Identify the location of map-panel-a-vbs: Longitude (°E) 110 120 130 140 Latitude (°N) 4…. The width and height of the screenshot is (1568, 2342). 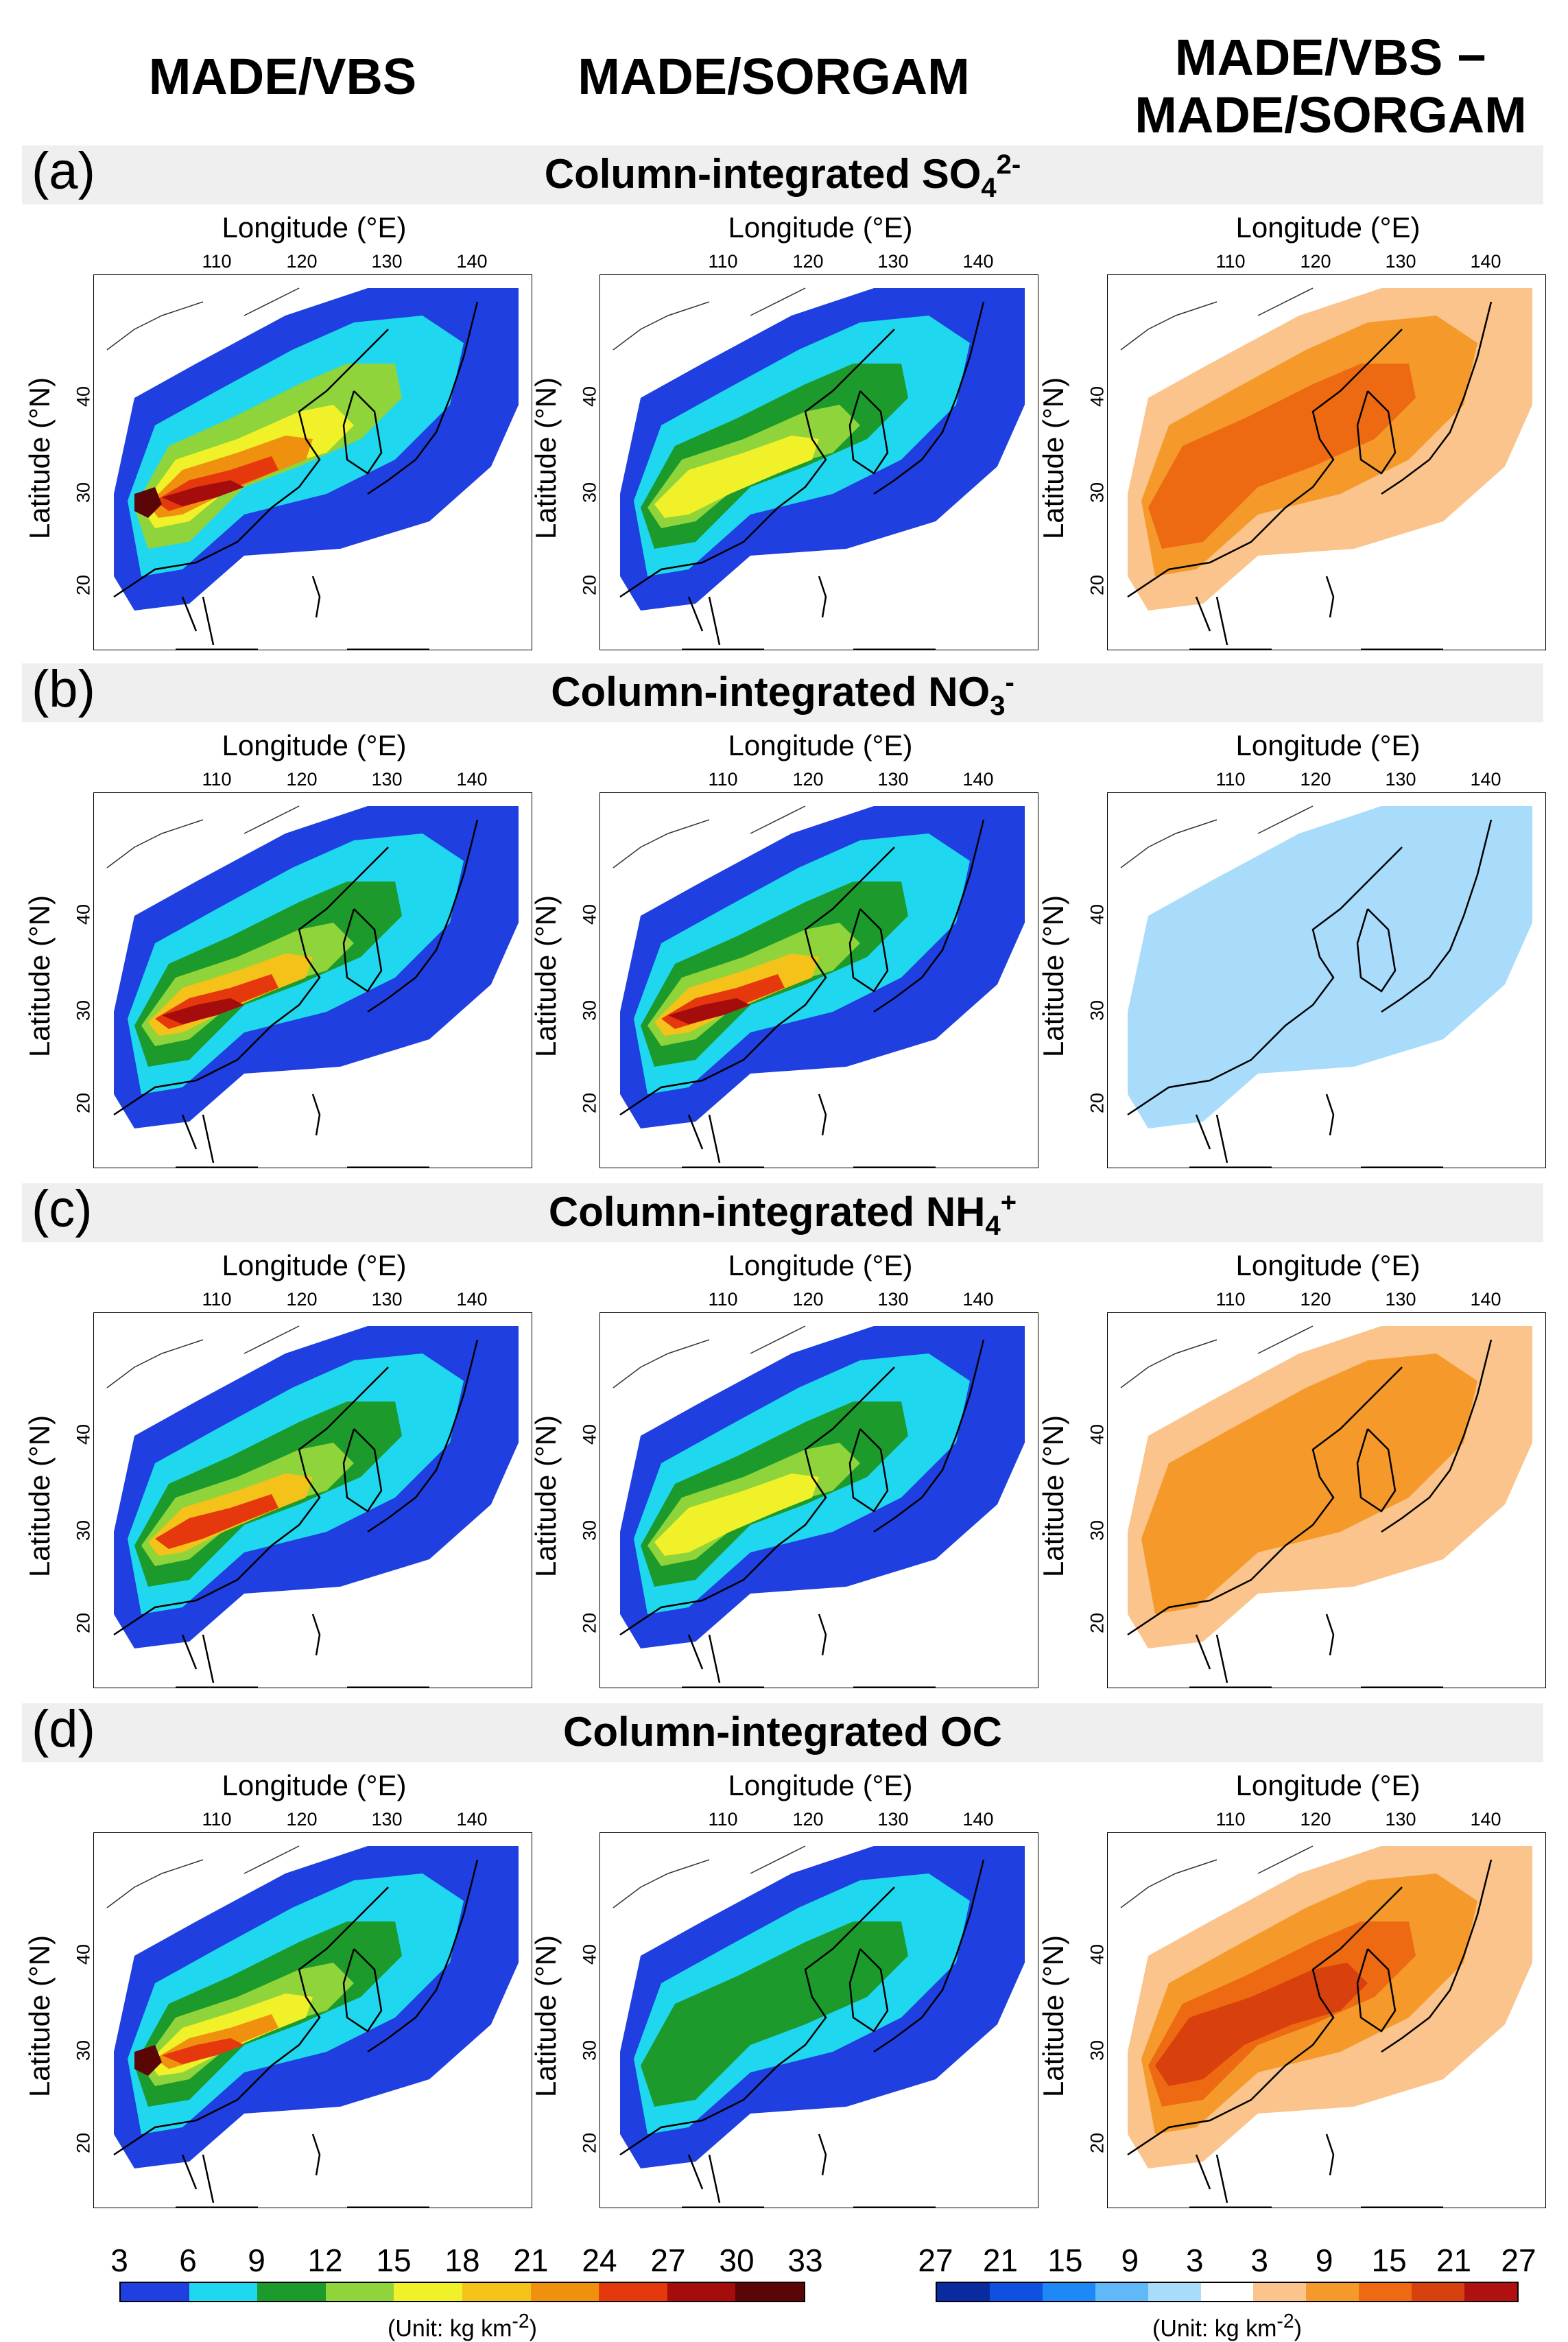
(278, 434).